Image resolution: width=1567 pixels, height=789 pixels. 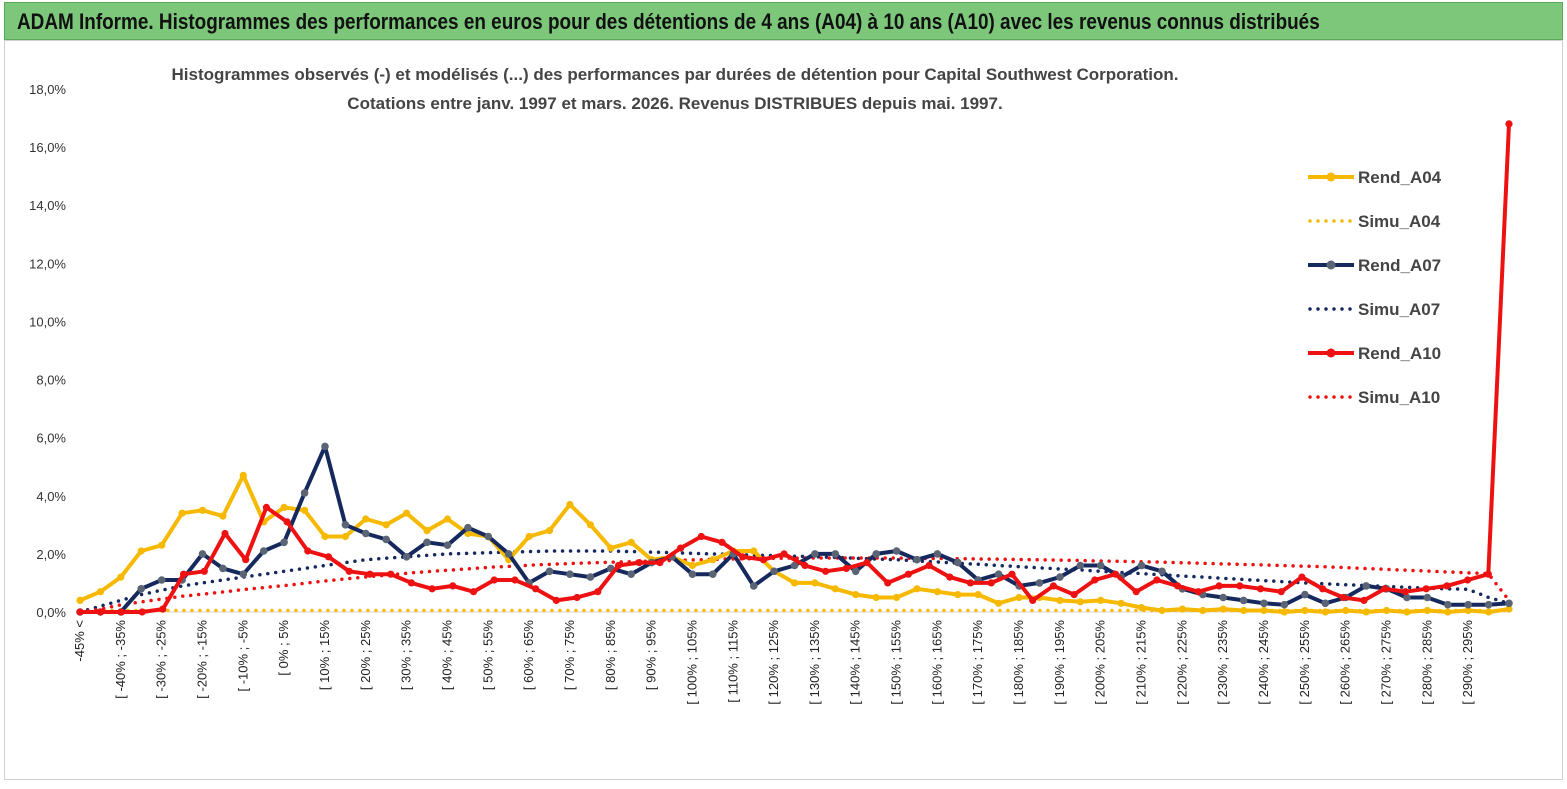 I want to click on x-tick-label: [ 110% ; 115%, so click(x=732, y=661).